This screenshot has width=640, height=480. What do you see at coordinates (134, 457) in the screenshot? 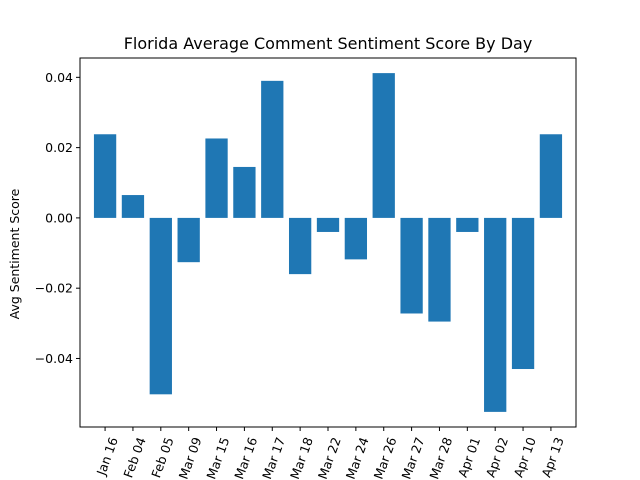
I see `x-tick-label: Feb 04` at bounding box center [134, 457].